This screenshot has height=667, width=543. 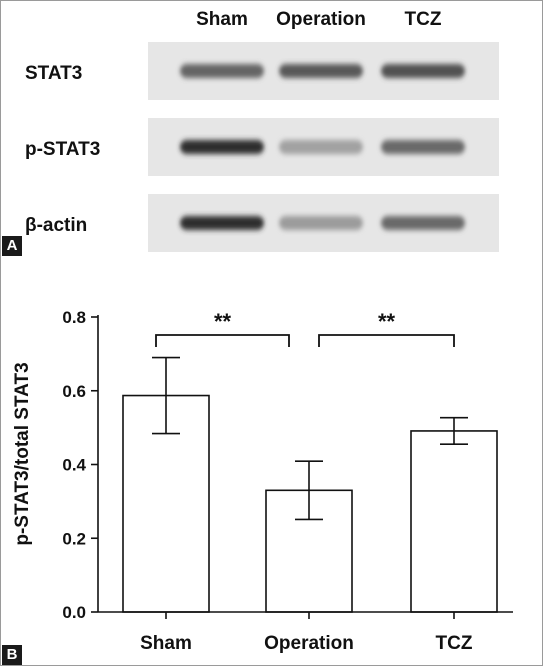 I want to click on lane-label-sham: Sham, so click(x=222, y=19).